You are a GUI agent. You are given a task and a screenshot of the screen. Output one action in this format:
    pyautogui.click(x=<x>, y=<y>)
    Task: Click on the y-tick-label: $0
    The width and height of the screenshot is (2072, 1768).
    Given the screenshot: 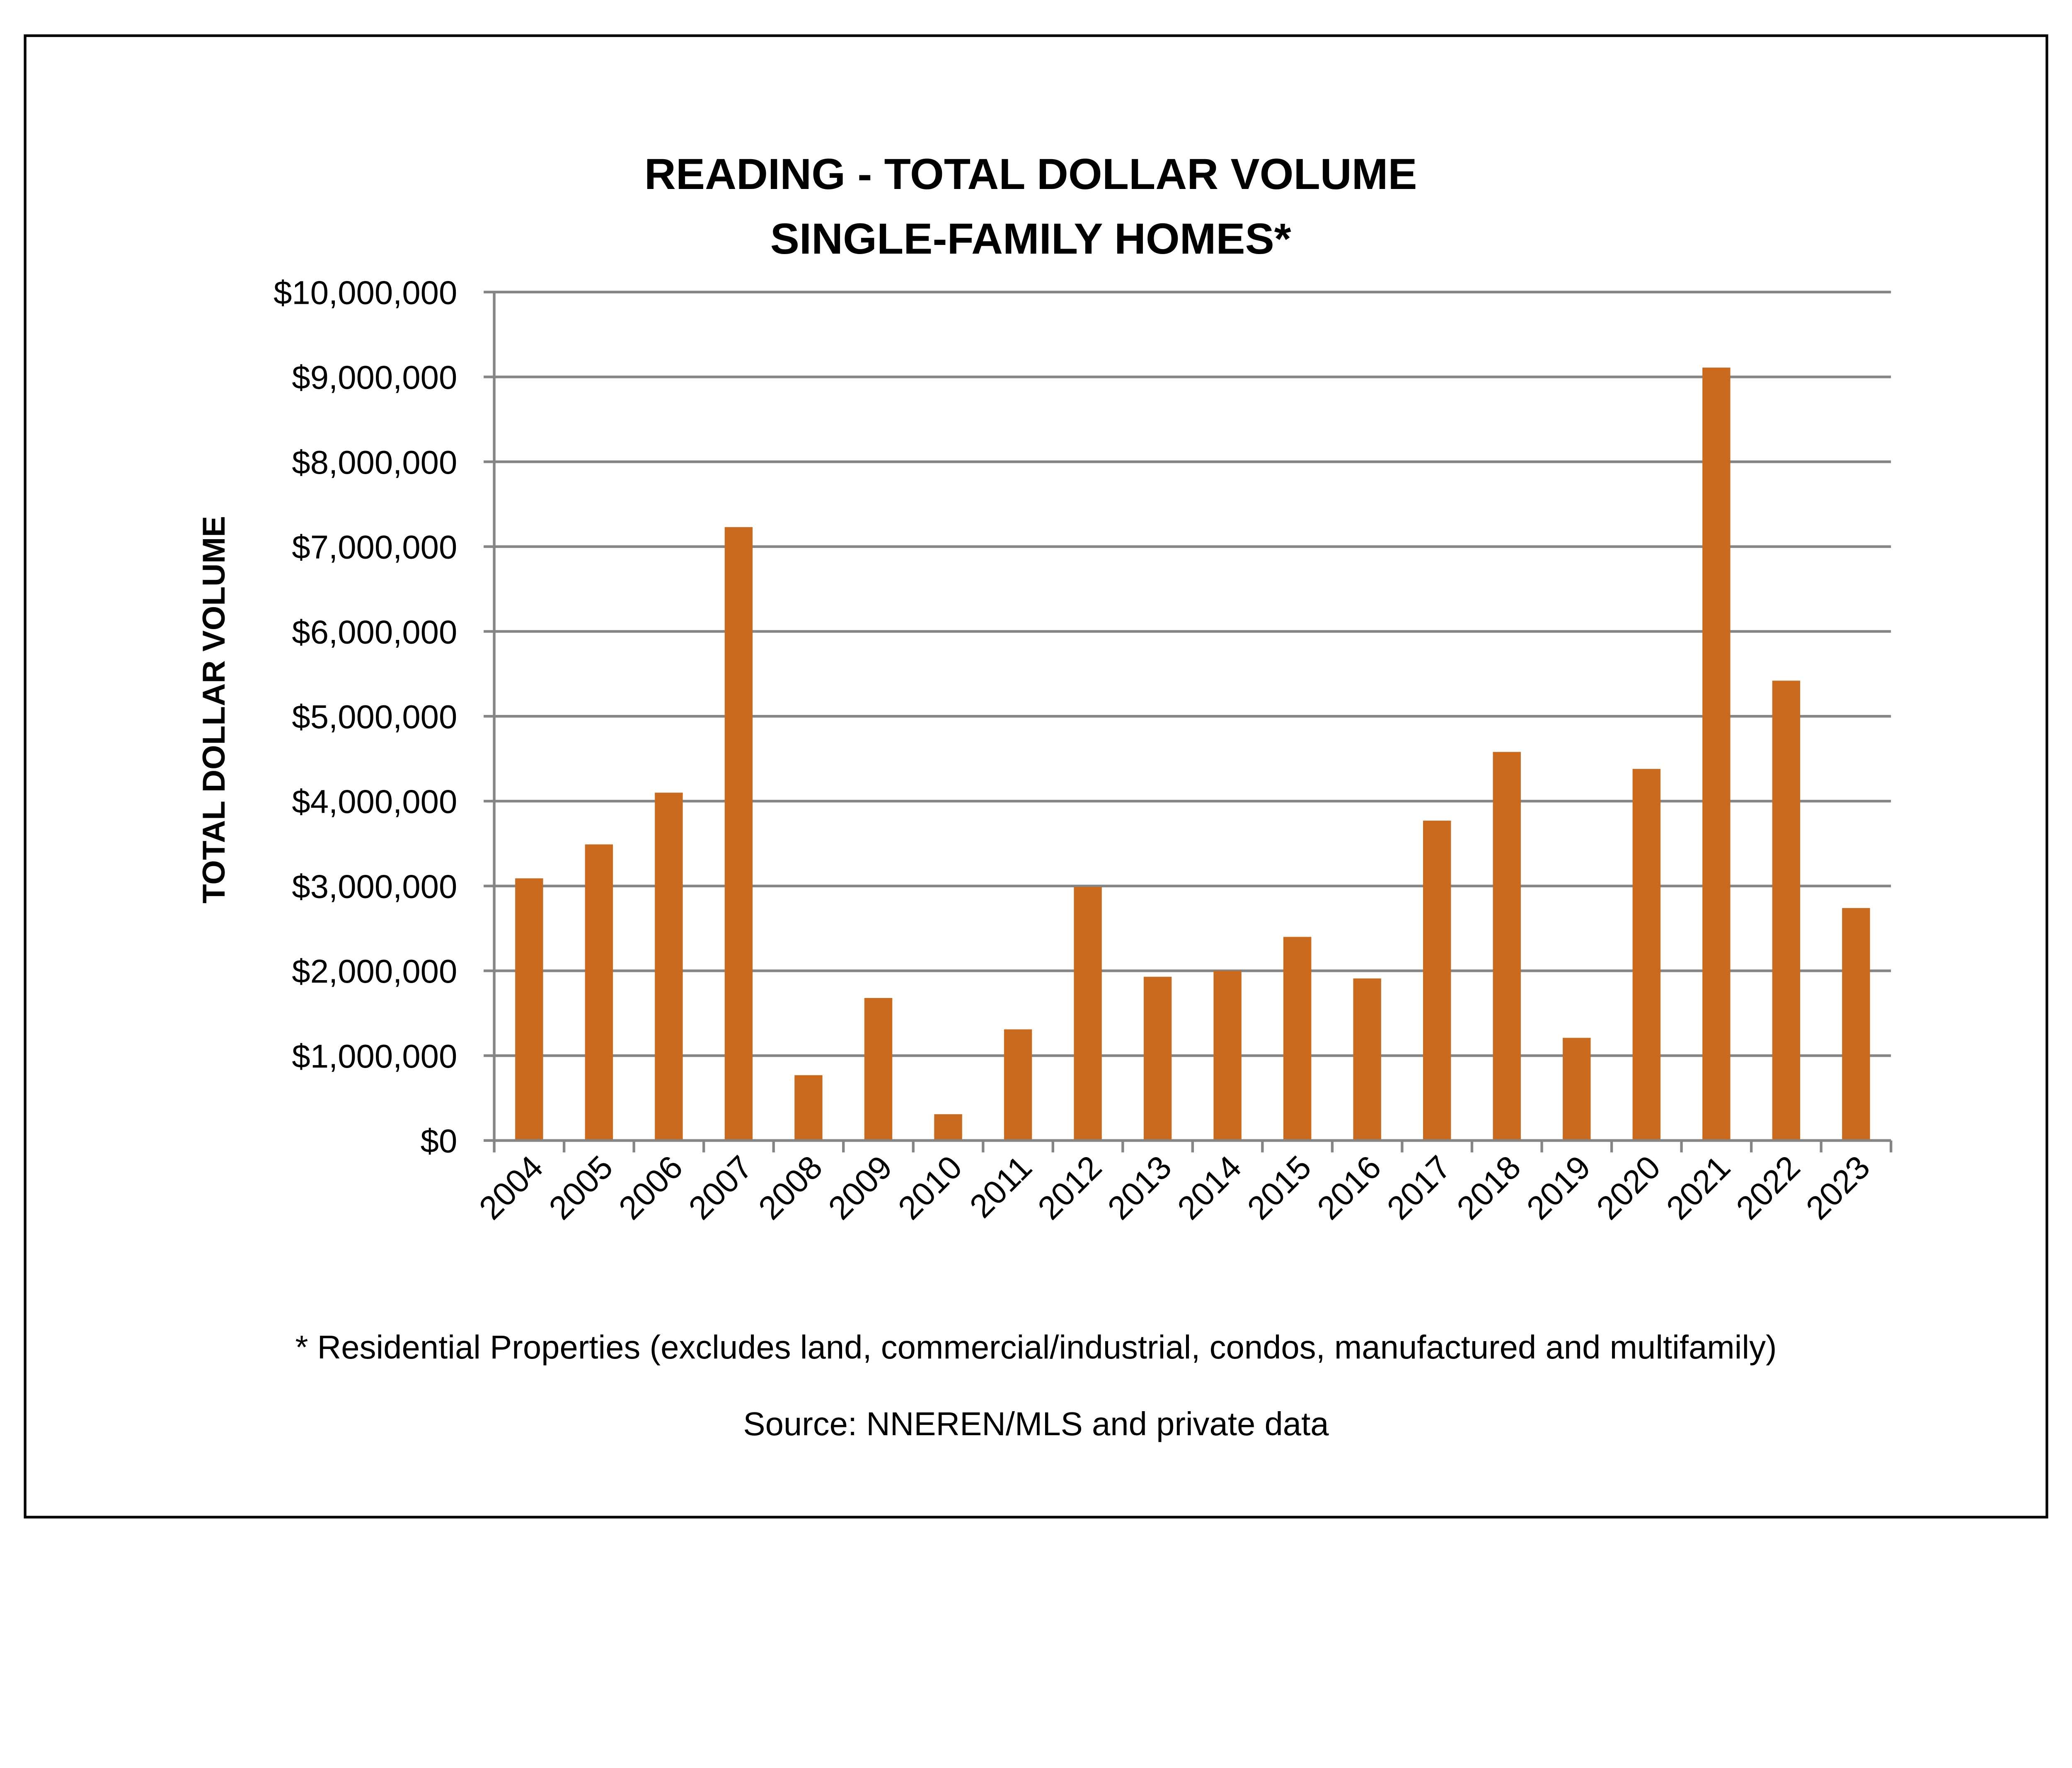 What is the action you would take?
    pyautogui.click(x=439, y=1141)
    